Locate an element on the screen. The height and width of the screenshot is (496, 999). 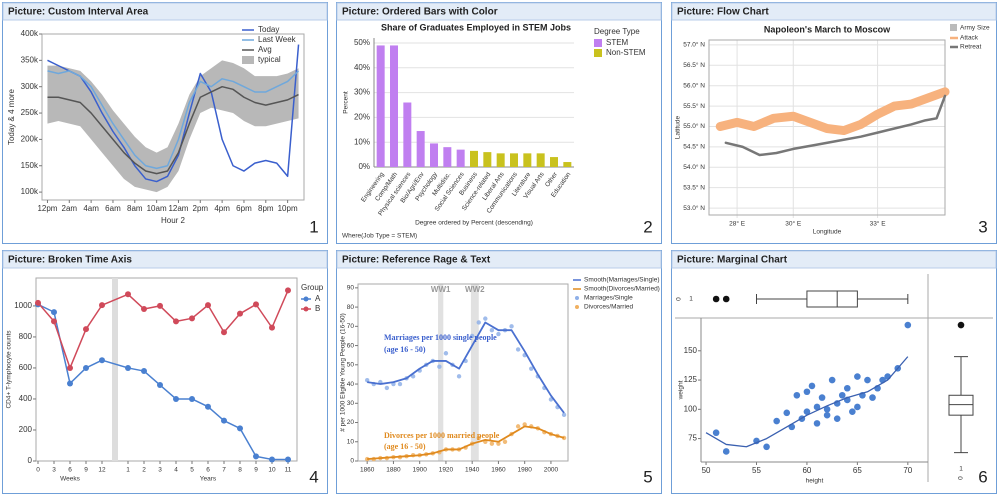
panel-number: 6 is located at coordinates (982, 476).